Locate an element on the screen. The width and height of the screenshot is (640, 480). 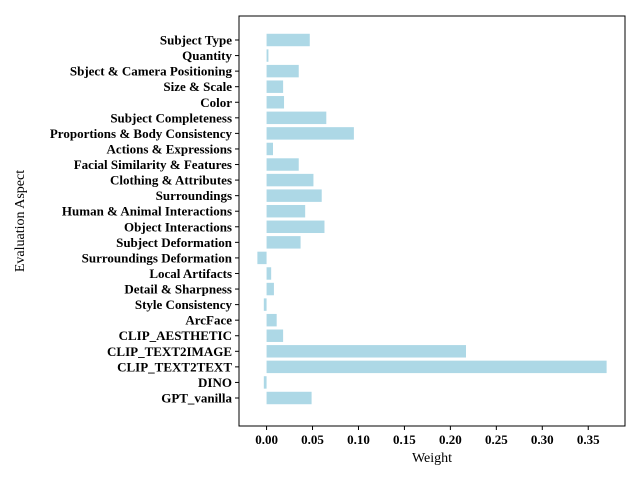
x-tick-label: 0.20 is located at coordinates (450, 439).